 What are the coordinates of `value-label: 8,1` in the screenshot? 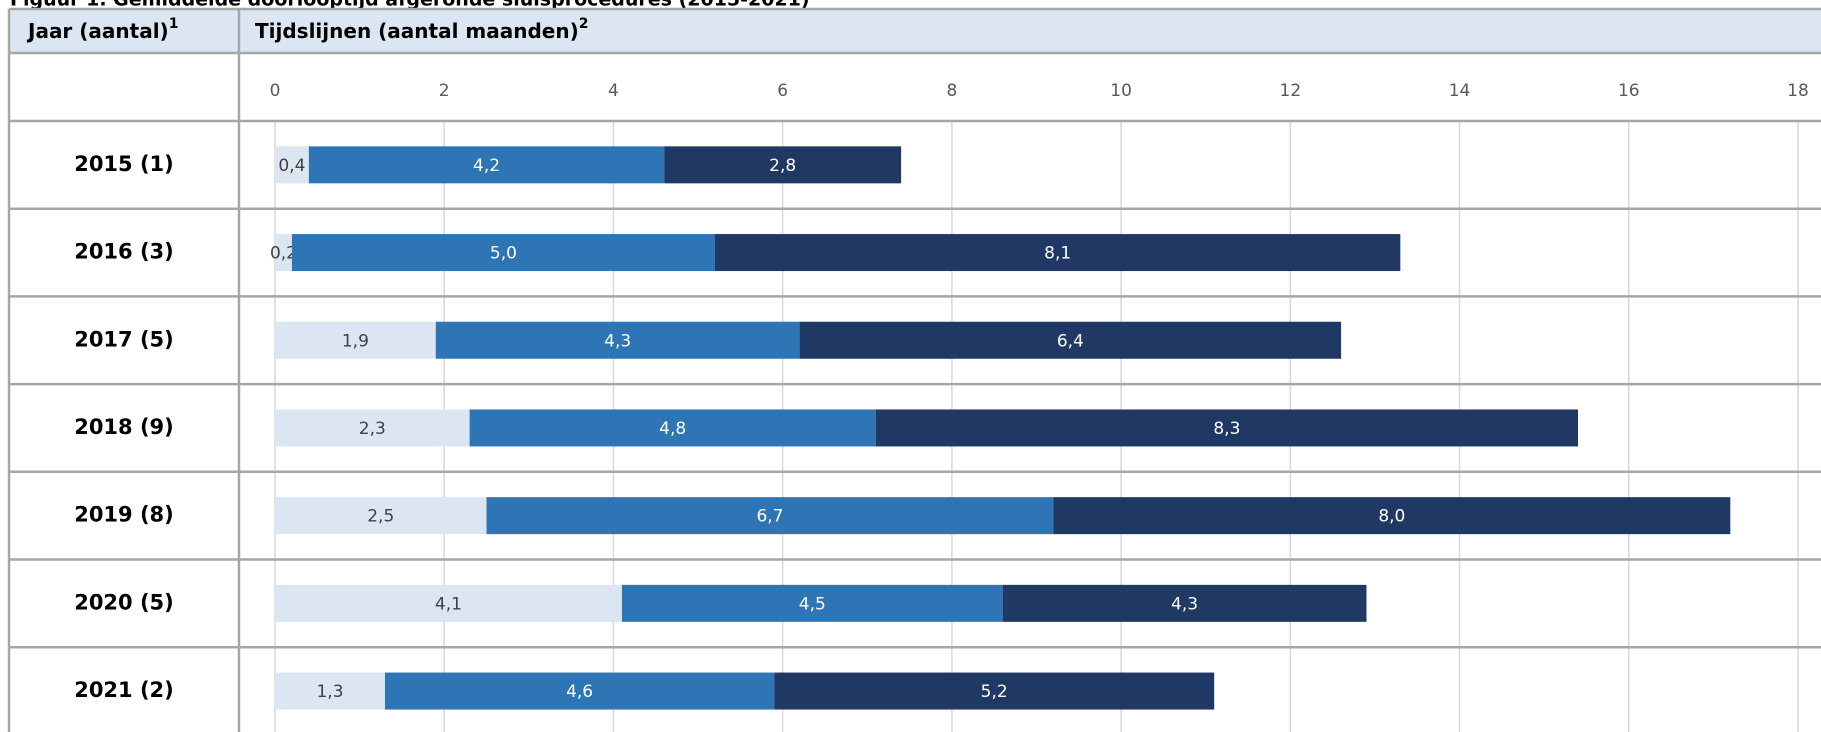 It's located at (1057, 254).